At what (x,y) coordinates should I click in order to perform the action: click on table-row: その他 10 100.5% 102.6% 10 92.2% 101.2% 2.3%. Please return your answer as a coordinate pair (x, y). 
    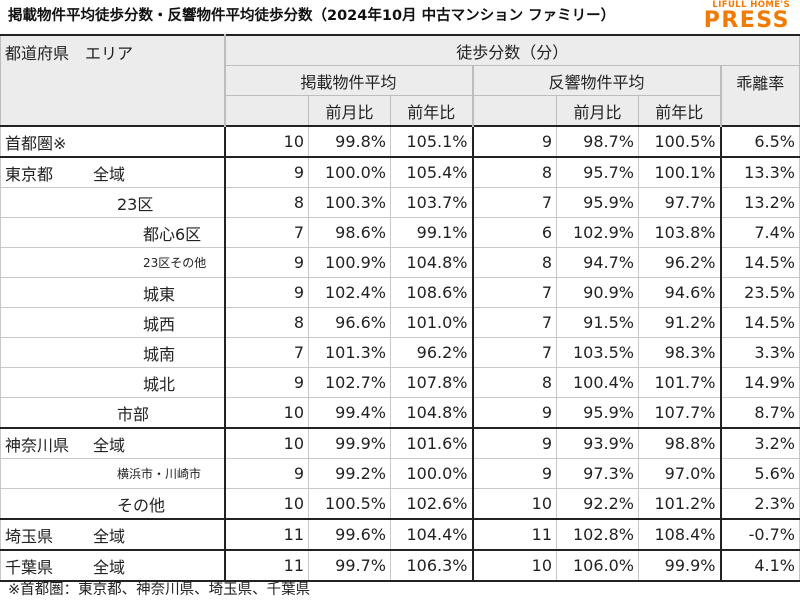
    Looking at the image, I should click on (400, 504).